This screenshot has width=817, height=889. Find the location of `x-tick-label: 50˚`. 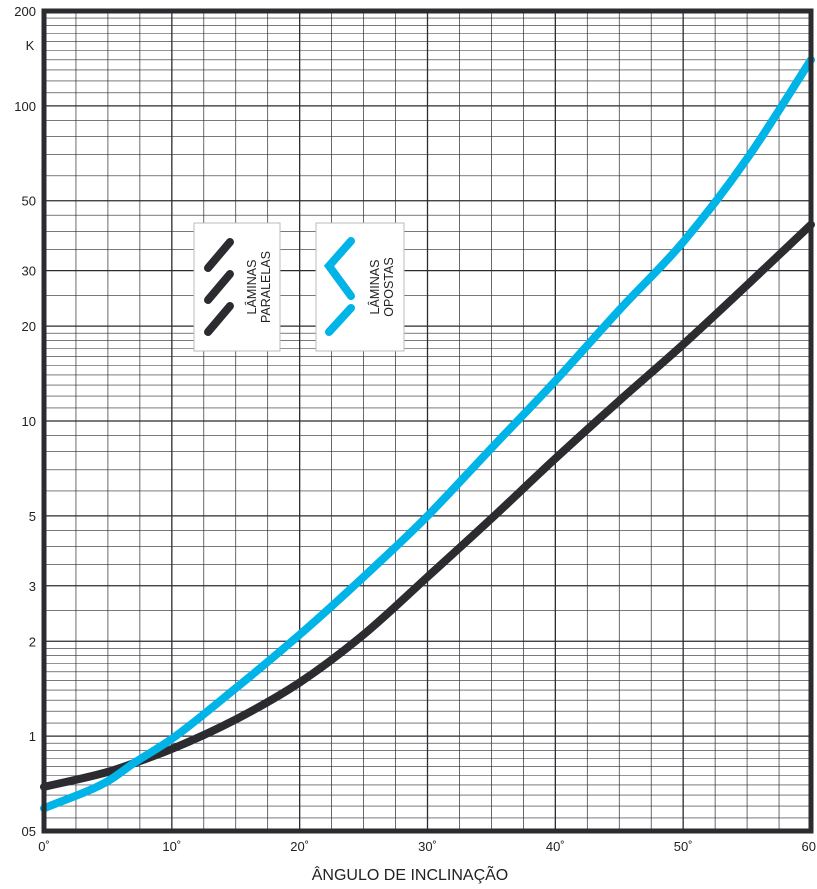

x-tick-label: 50˚ is located at coordinates (683, 846).